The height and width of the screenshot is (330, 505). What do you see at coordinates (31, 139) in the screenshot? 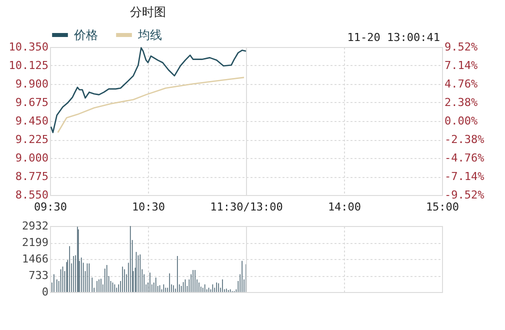
I see `y-tick-label: 9.225` at bounding box center [31, 139].